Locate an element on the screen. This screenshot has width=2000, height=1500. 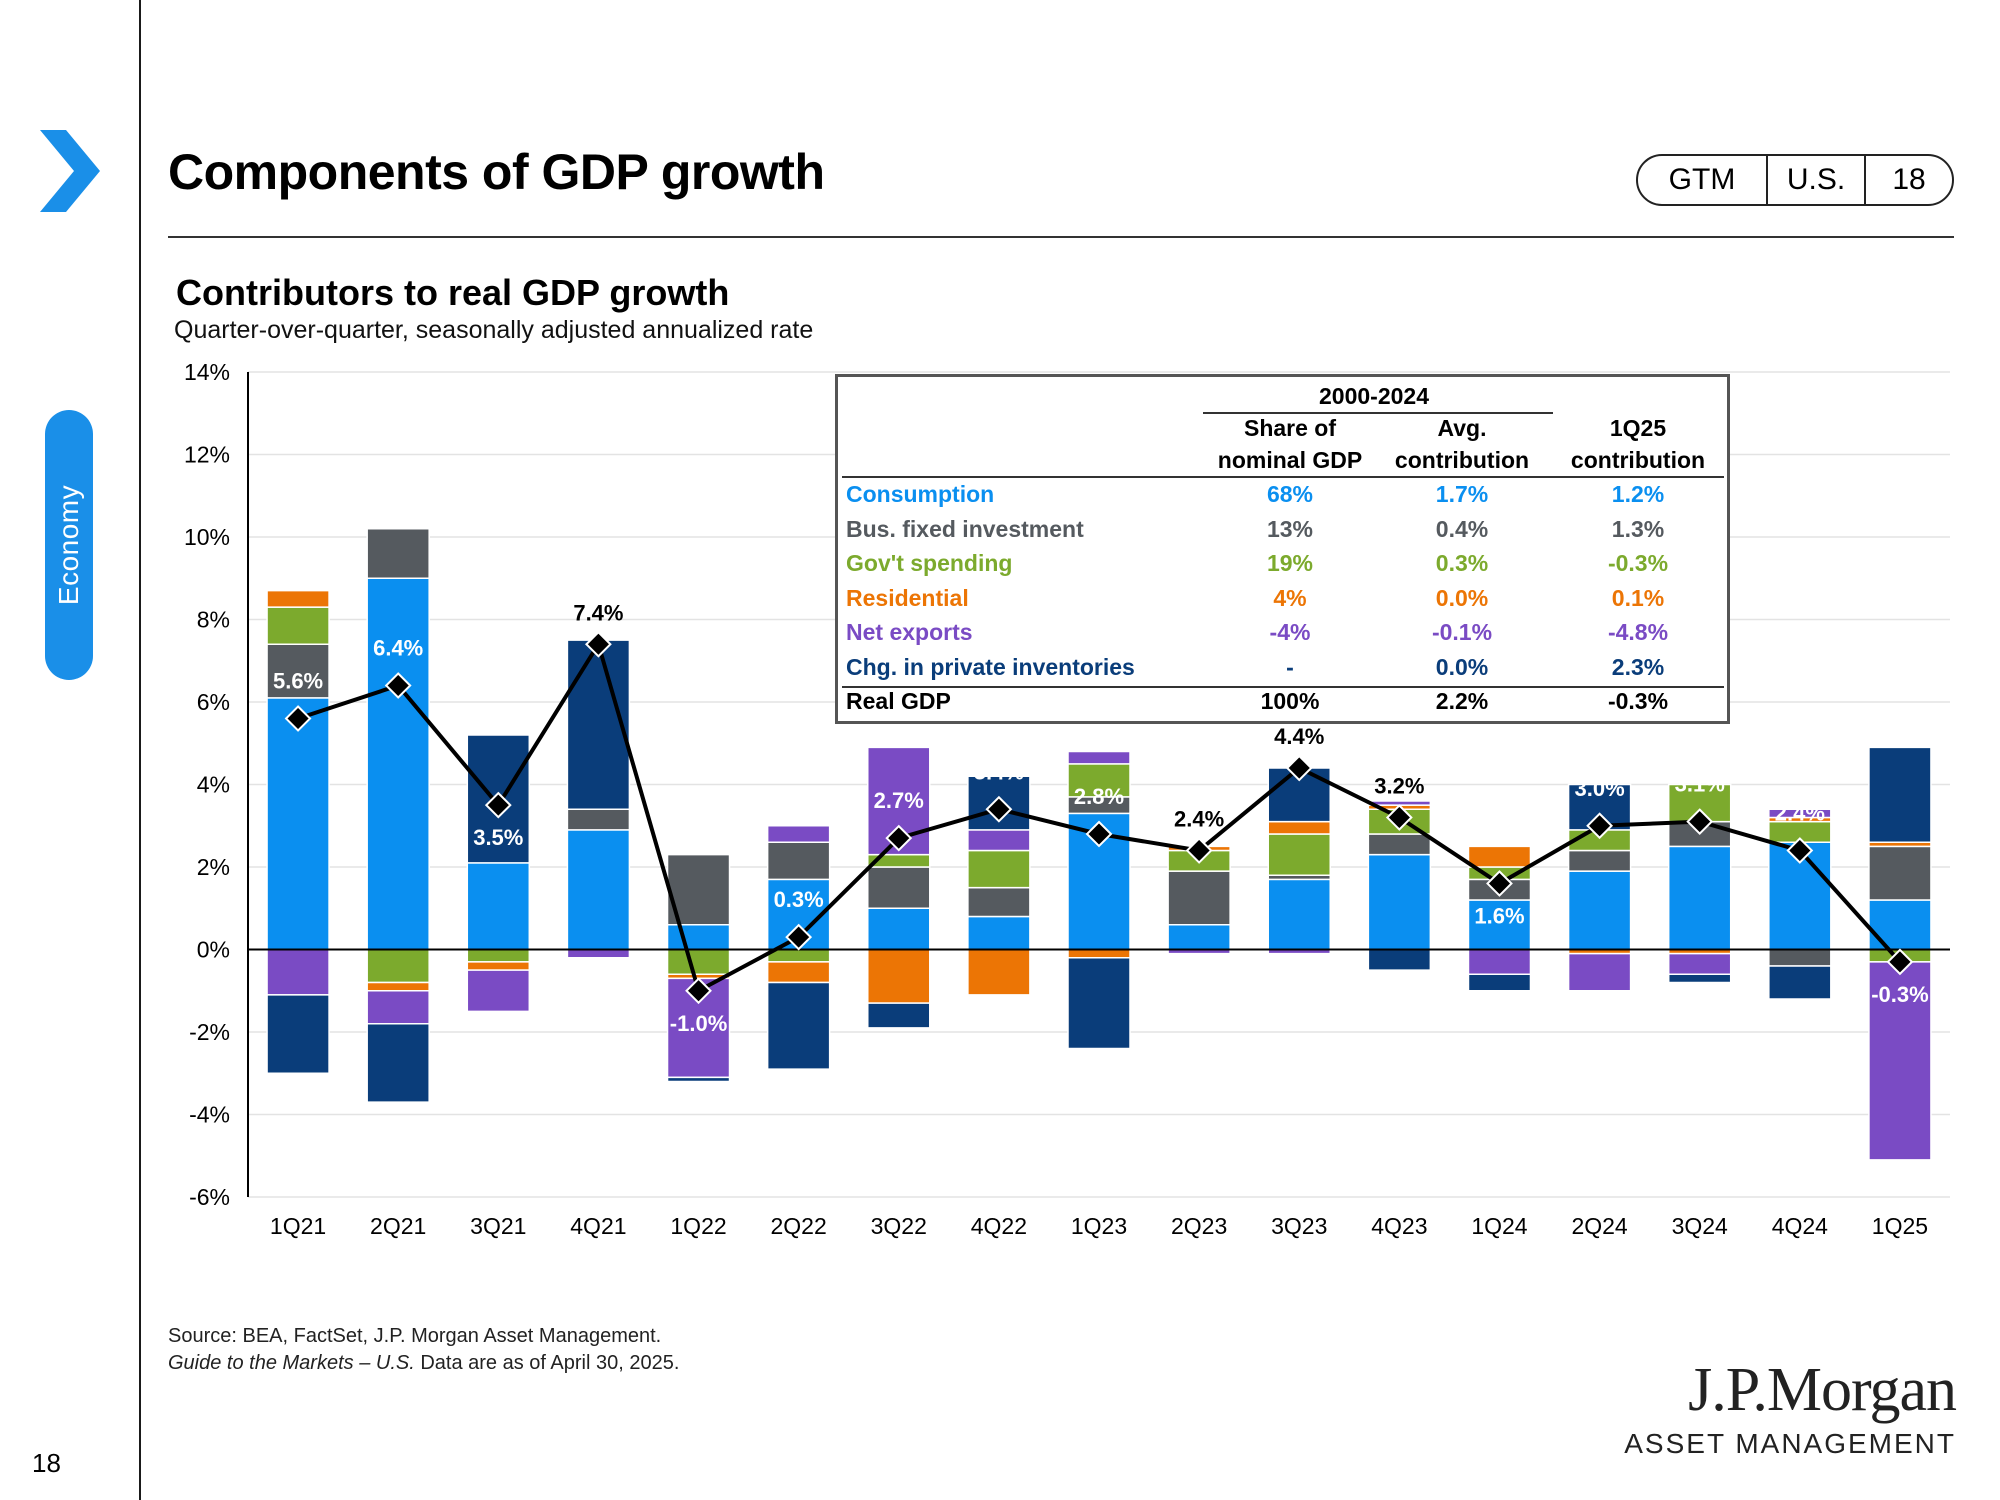
y-tick-label: -6% is located at coordinates (209, 1197).